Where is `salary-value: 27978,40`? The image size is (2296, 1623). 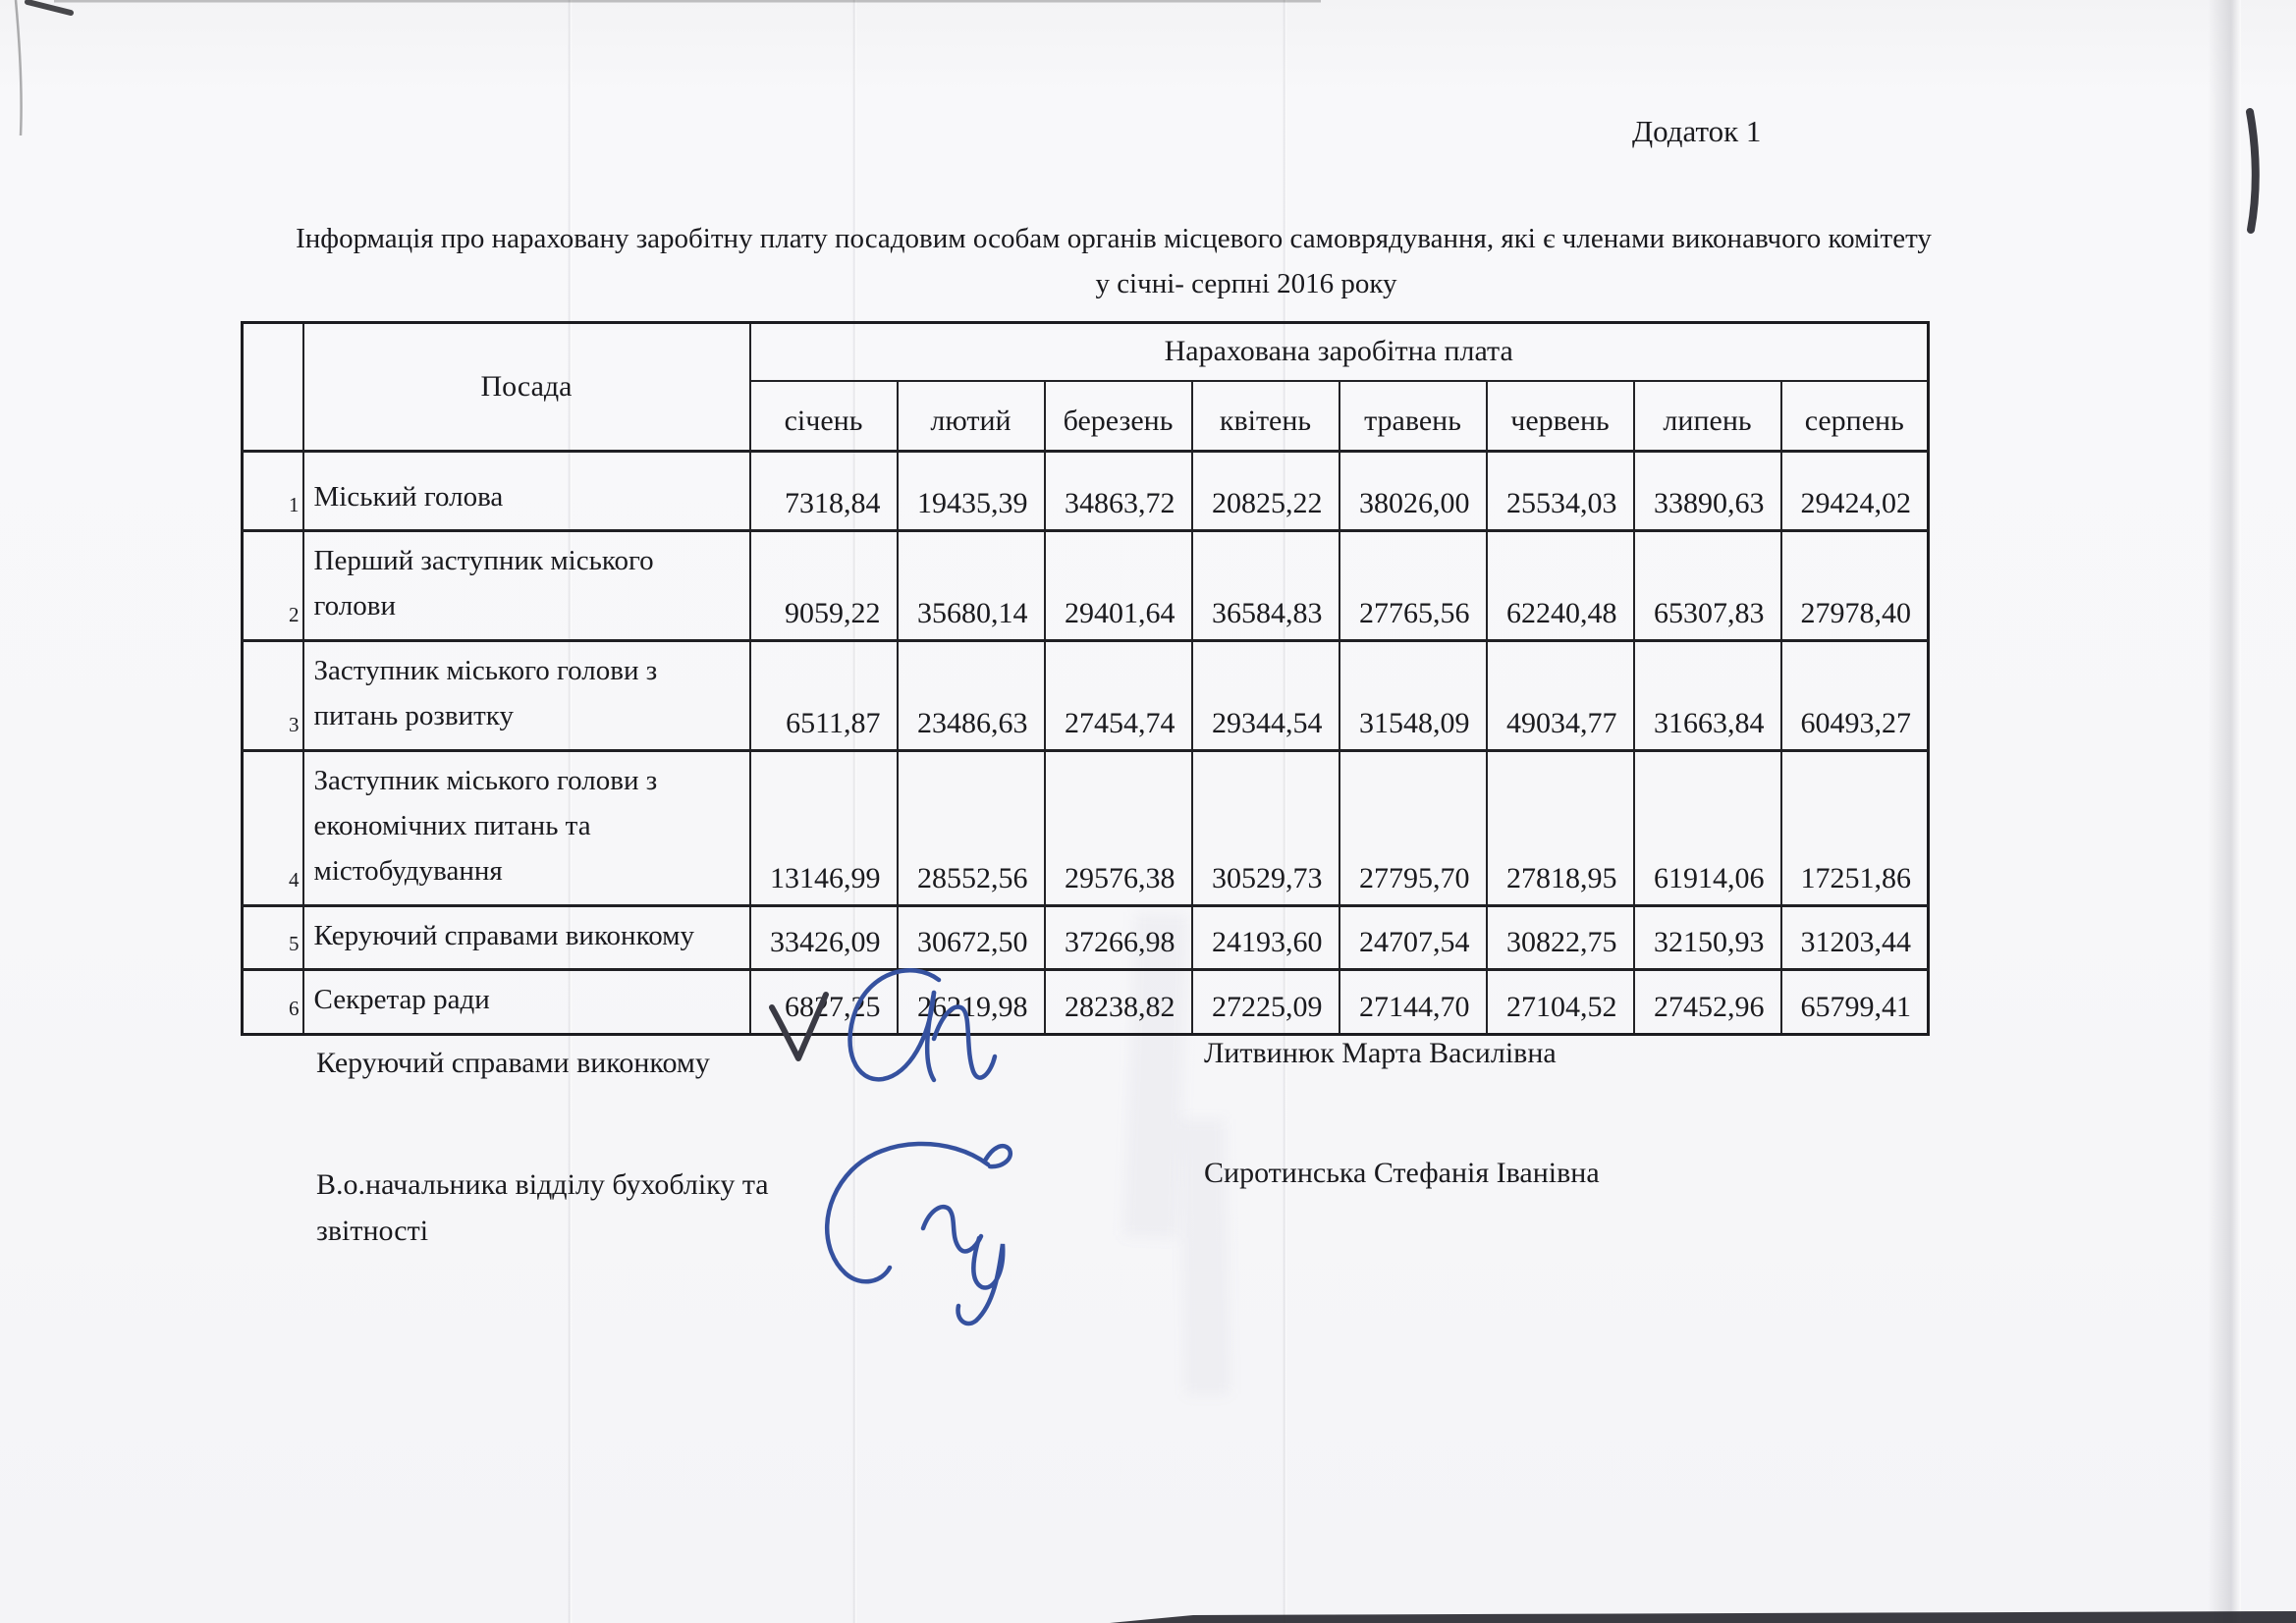
salary-value: 27978,40 is located at coordinates (1854, 585).